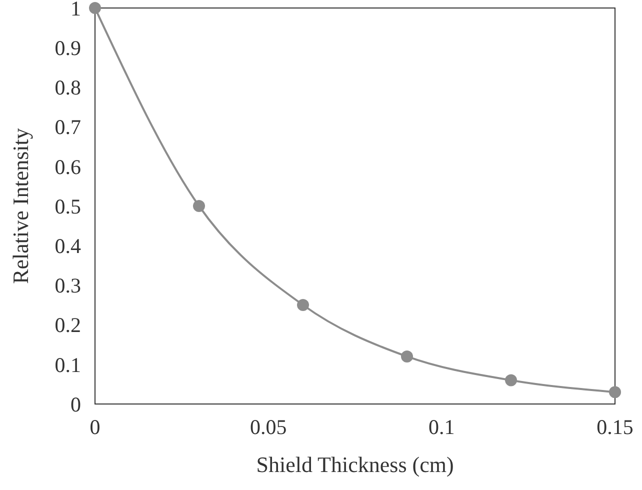 The width and height of the screenshot is (642, 490). What do you see at coordinates (268, 427) in the screenshot?
I see `x-tick-label: 0.05` at bounding box center [268, 427].